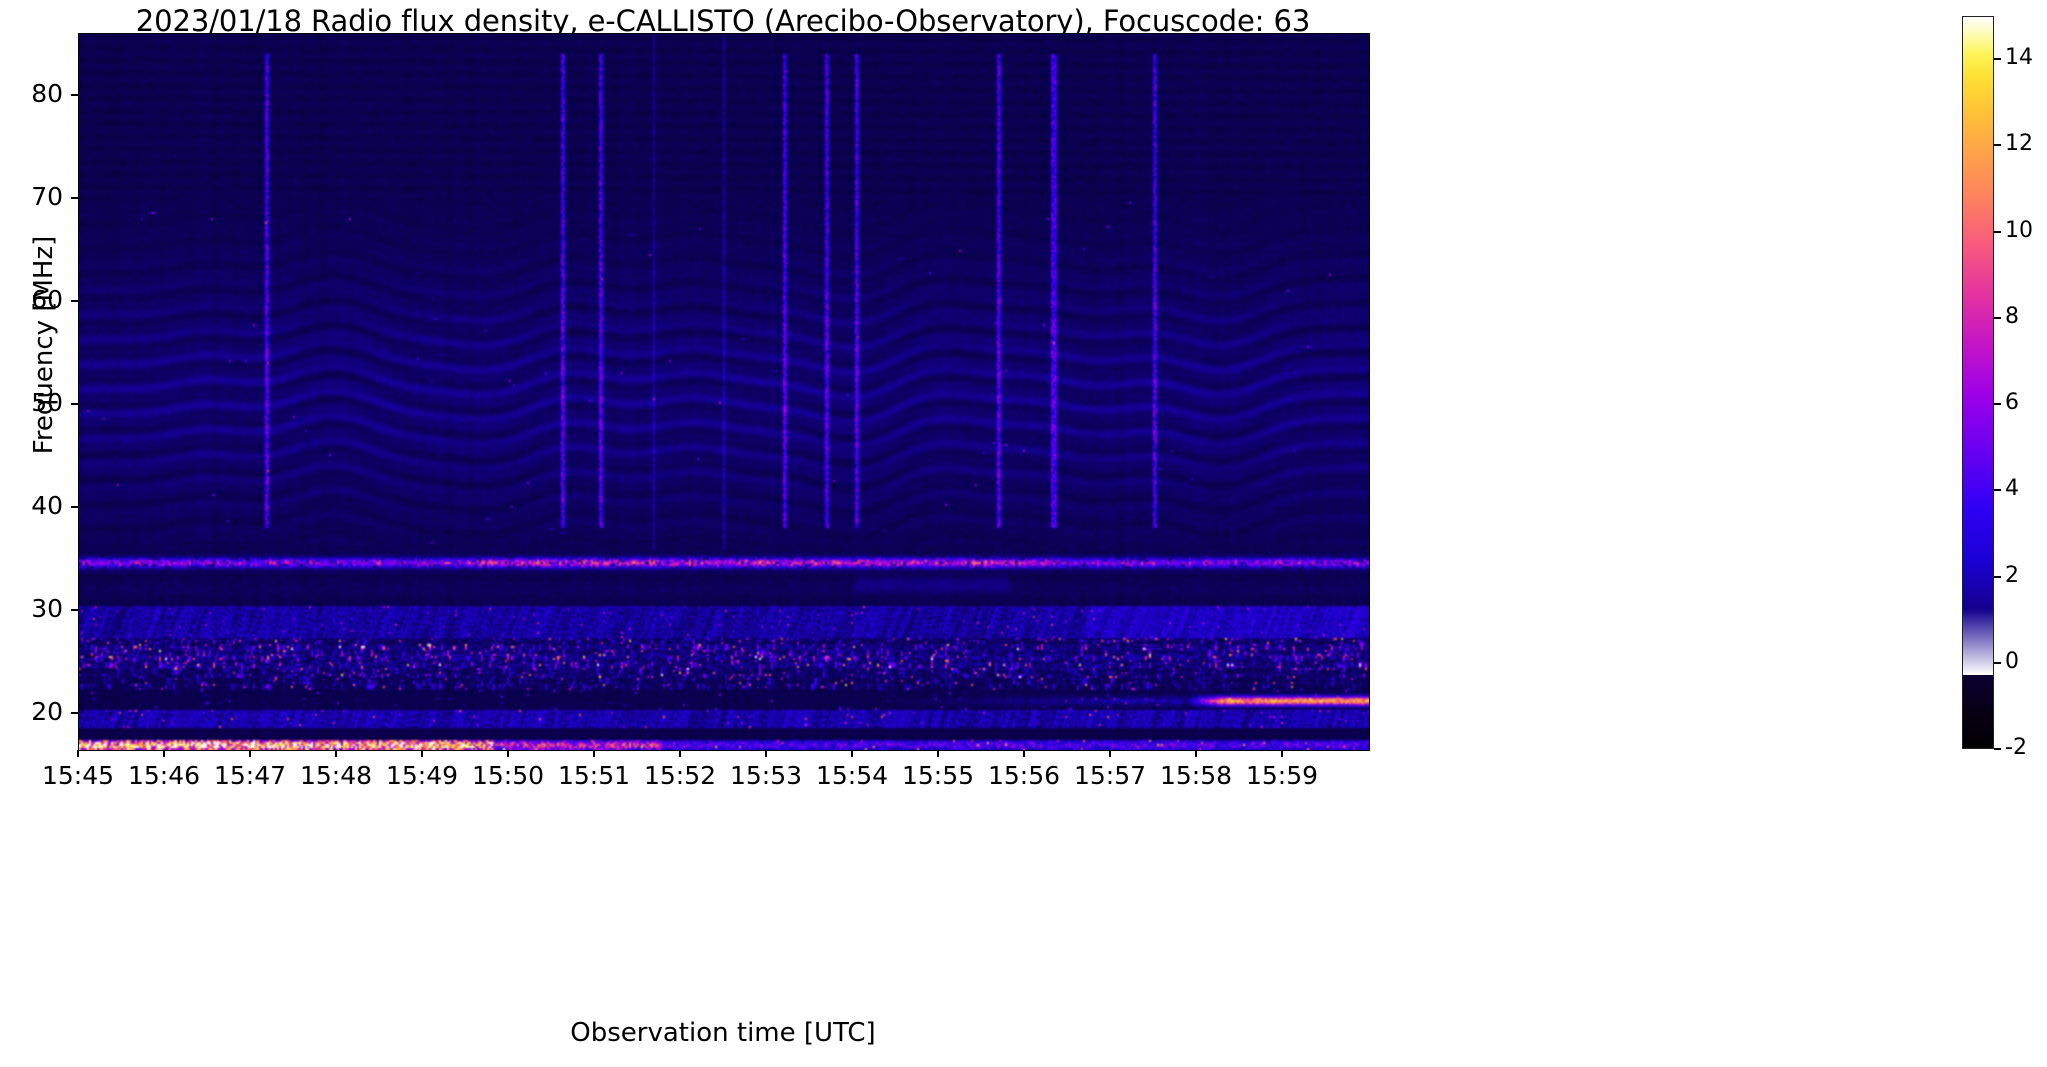 This screenshot has height=1067, width=2047. I want to click on colorbar-tick-label: -2, so click(2016, 747).